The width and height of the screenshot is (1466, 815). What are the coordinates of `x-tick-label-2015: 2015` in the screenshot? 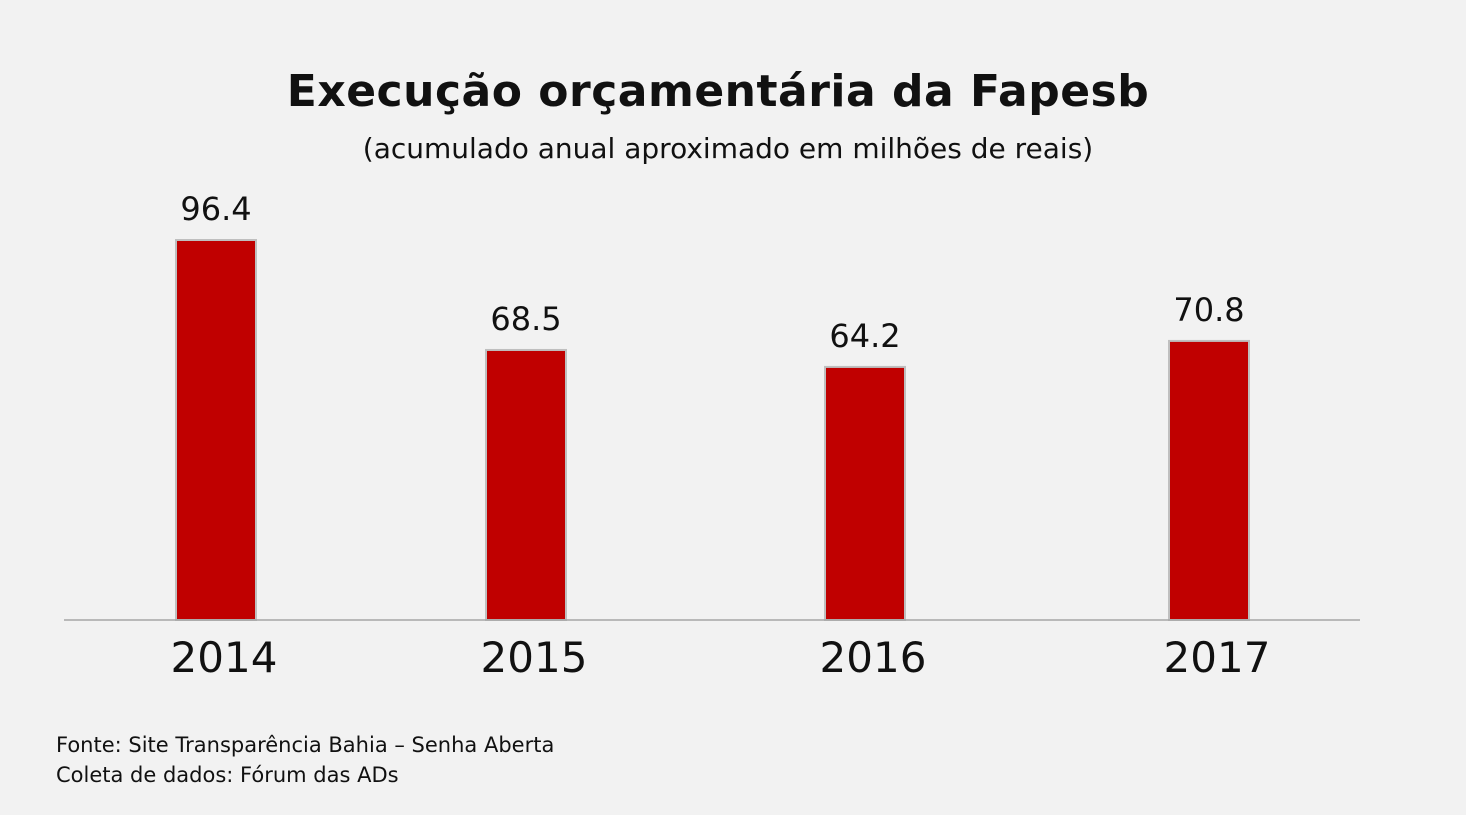 It's located at (534, 657).